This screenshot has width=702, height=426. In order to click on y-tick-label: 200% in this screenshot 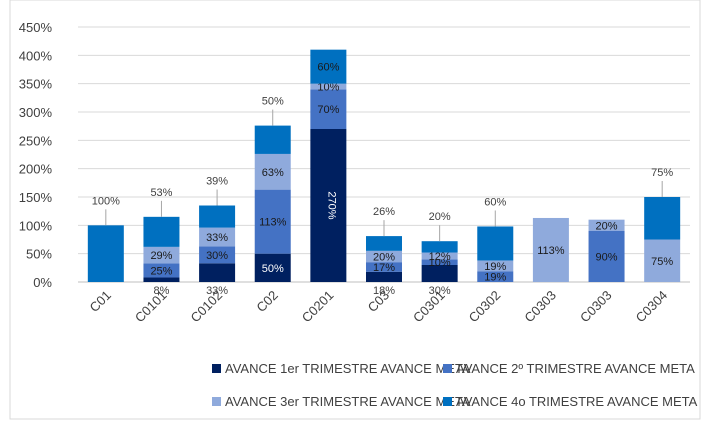, I will do `click(36, 169)`.